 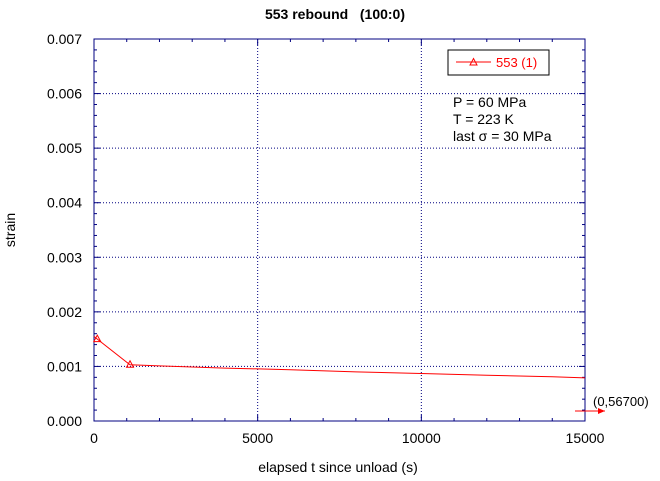 I want to click on x-tick-label: 15000, so click(x=585, y=438).